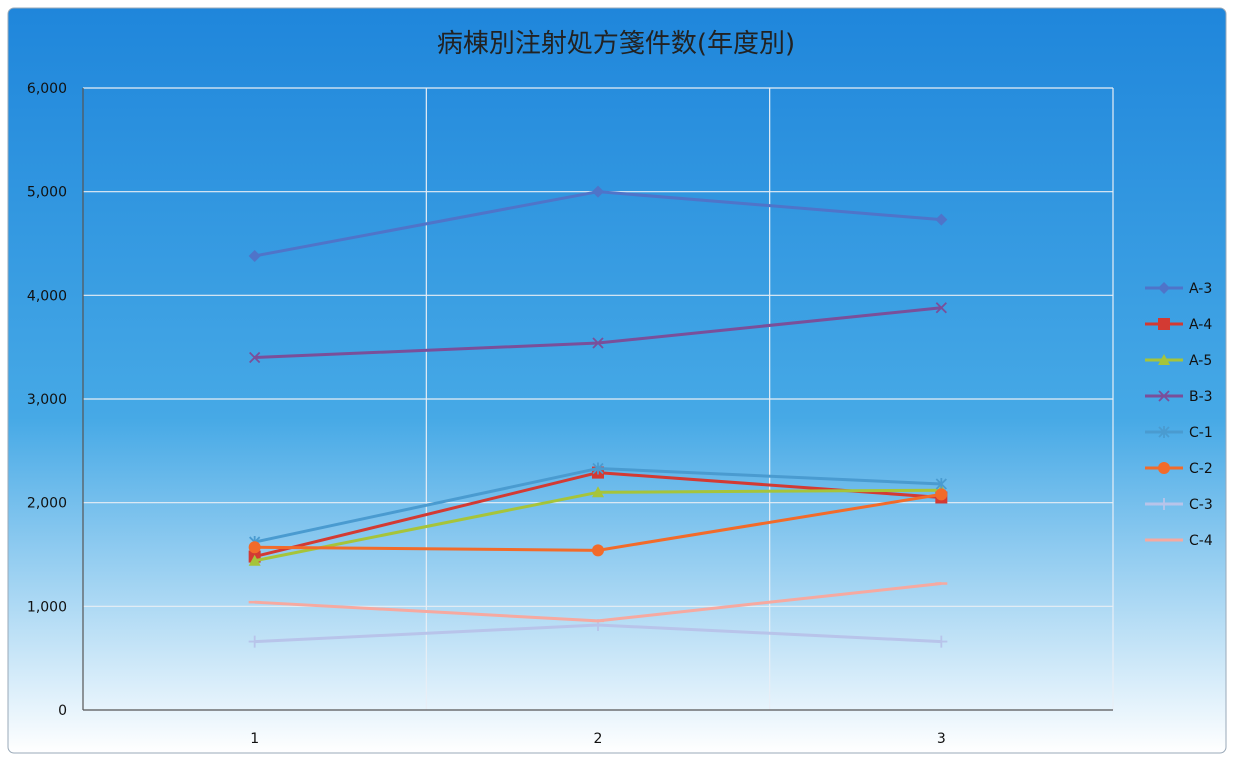 The height and width of the screenshot is (761, 1233). Describe the element at coordinates (47, 400) in the screenshot. I see `y-tick-label: 3,000` at that location.